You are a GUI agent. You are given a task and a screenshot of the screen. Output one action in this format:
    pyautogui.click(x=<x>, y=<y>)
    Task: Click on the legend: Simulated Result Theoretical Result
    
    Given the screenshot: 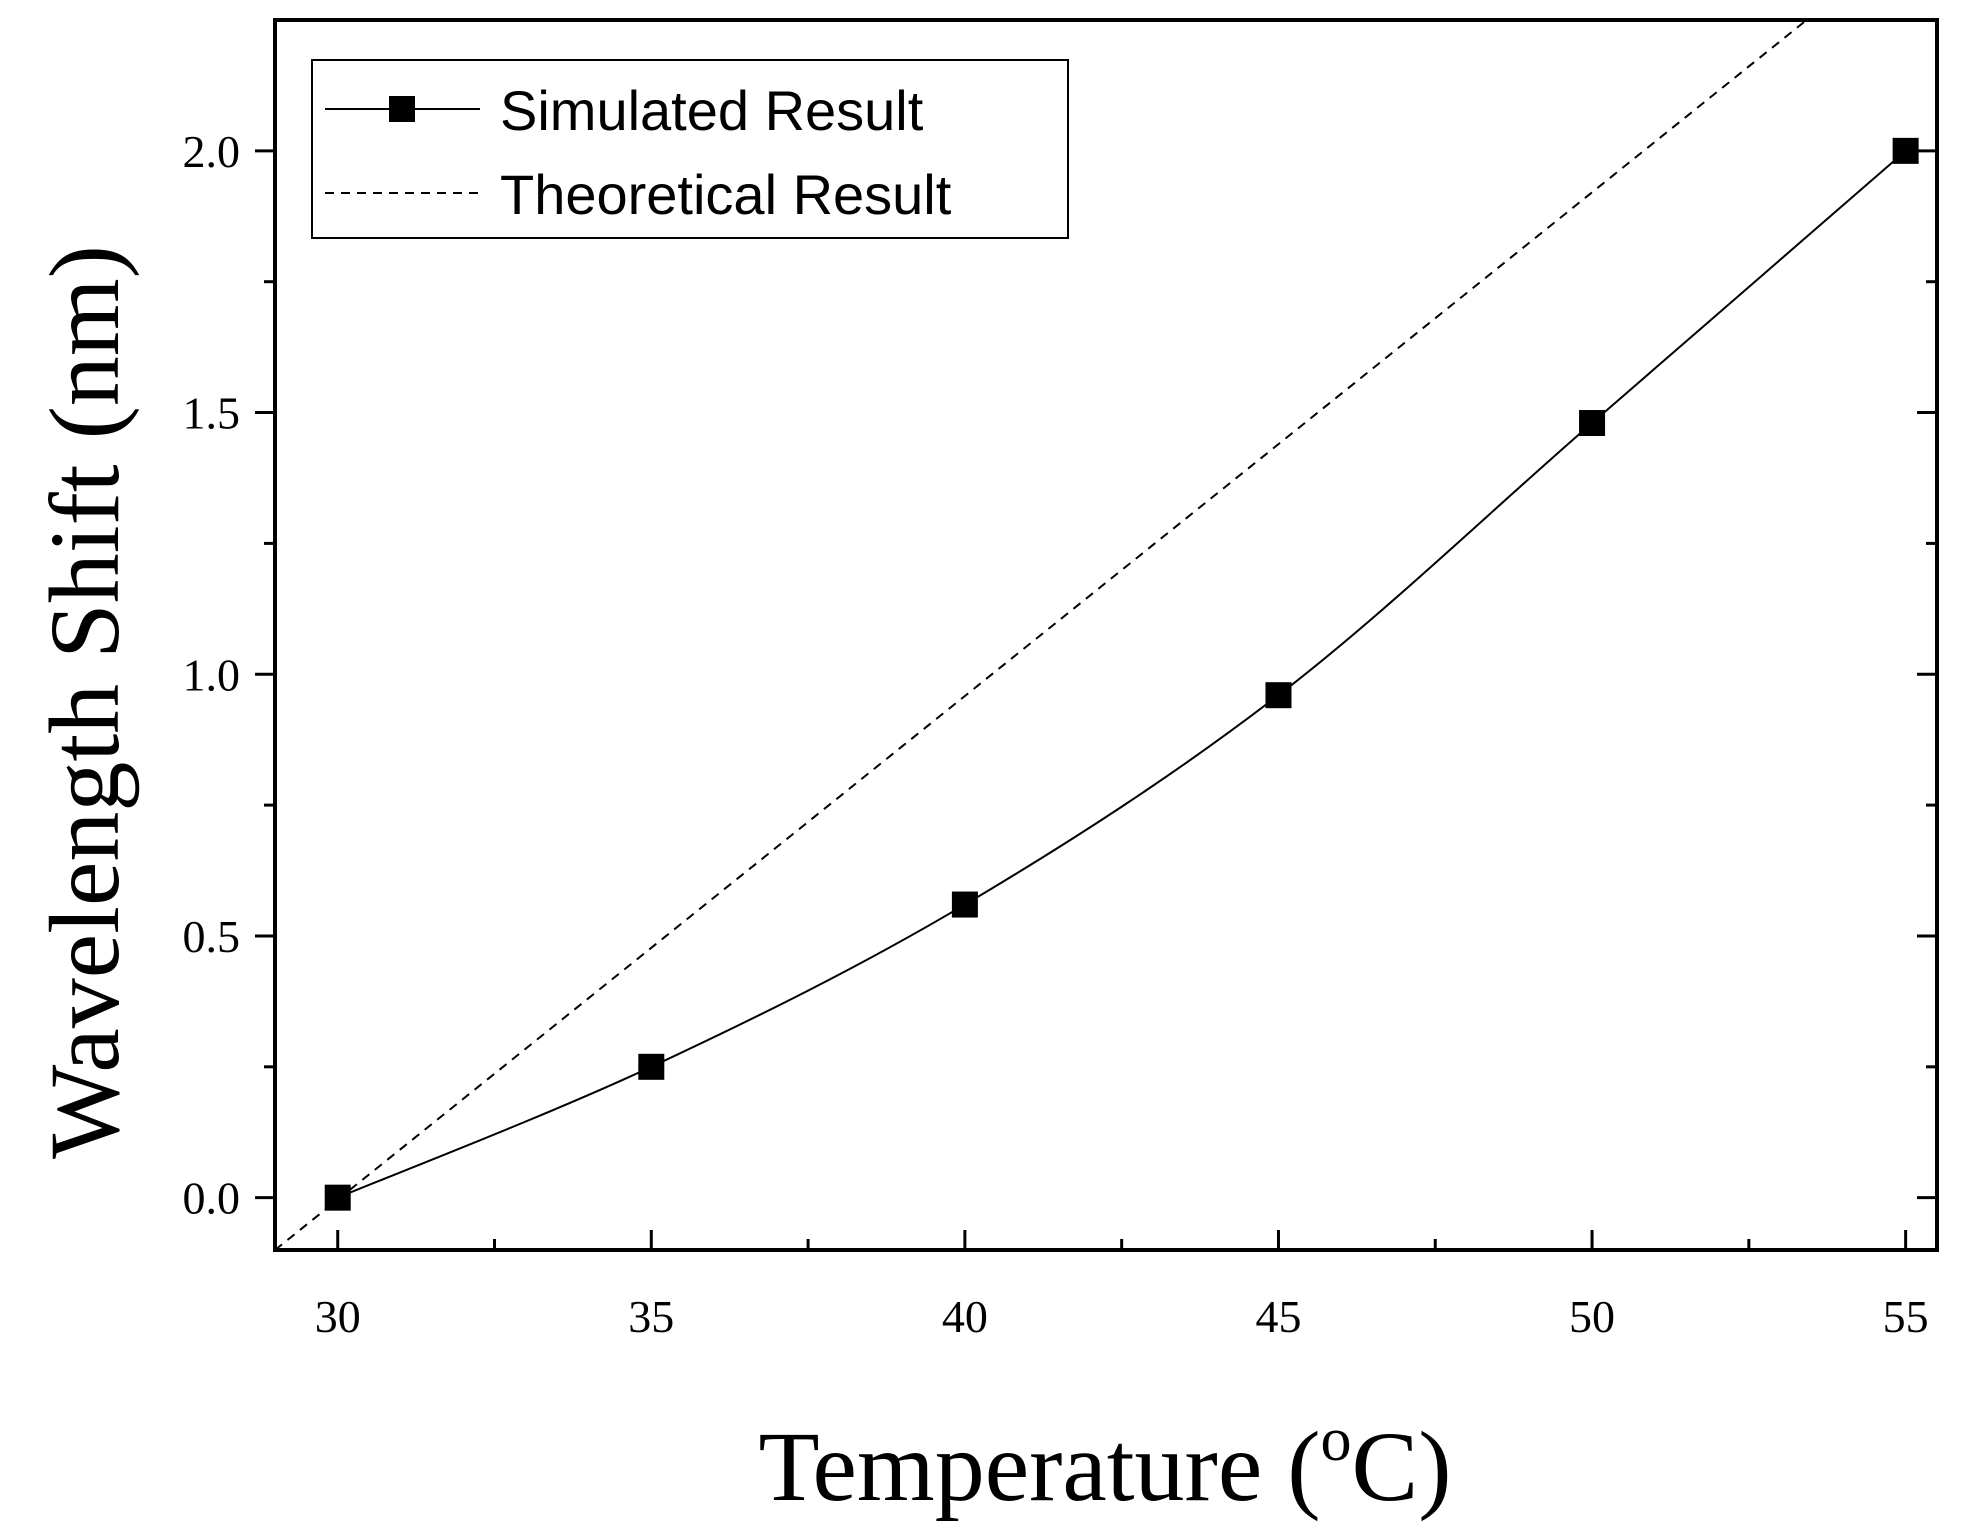 What is the action you would take?
    pyautogui.click(x=690, y=149)
    